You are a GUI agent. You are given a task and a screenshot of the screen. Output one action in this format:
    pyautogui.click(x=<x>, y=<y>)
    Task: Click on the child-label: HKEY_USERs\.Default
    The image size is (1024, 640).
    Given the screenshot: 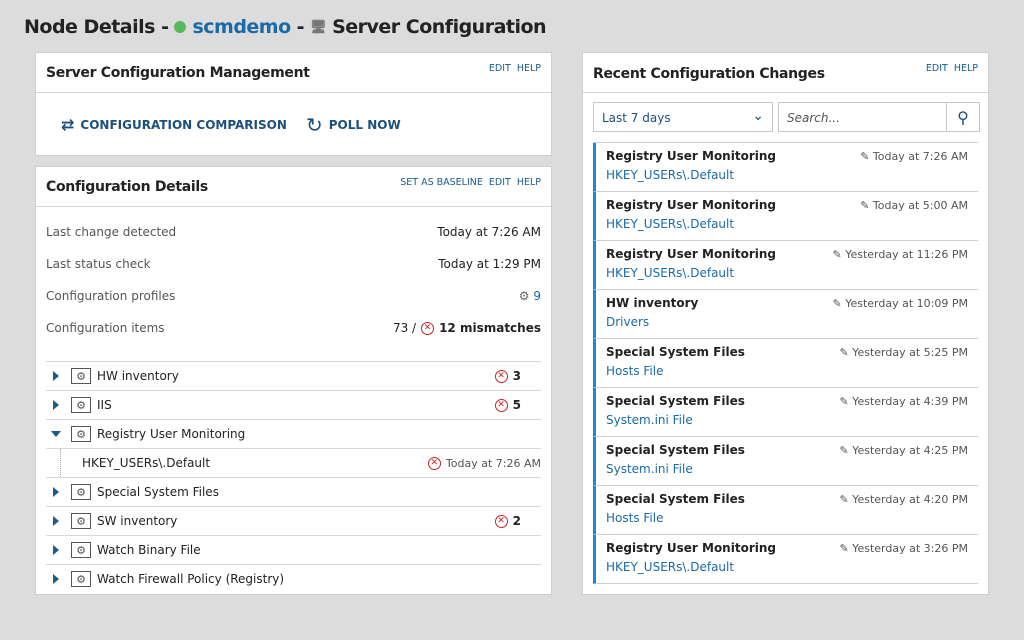 What is the action you would take?
    pyautogui.click(x=146, y=463)
    